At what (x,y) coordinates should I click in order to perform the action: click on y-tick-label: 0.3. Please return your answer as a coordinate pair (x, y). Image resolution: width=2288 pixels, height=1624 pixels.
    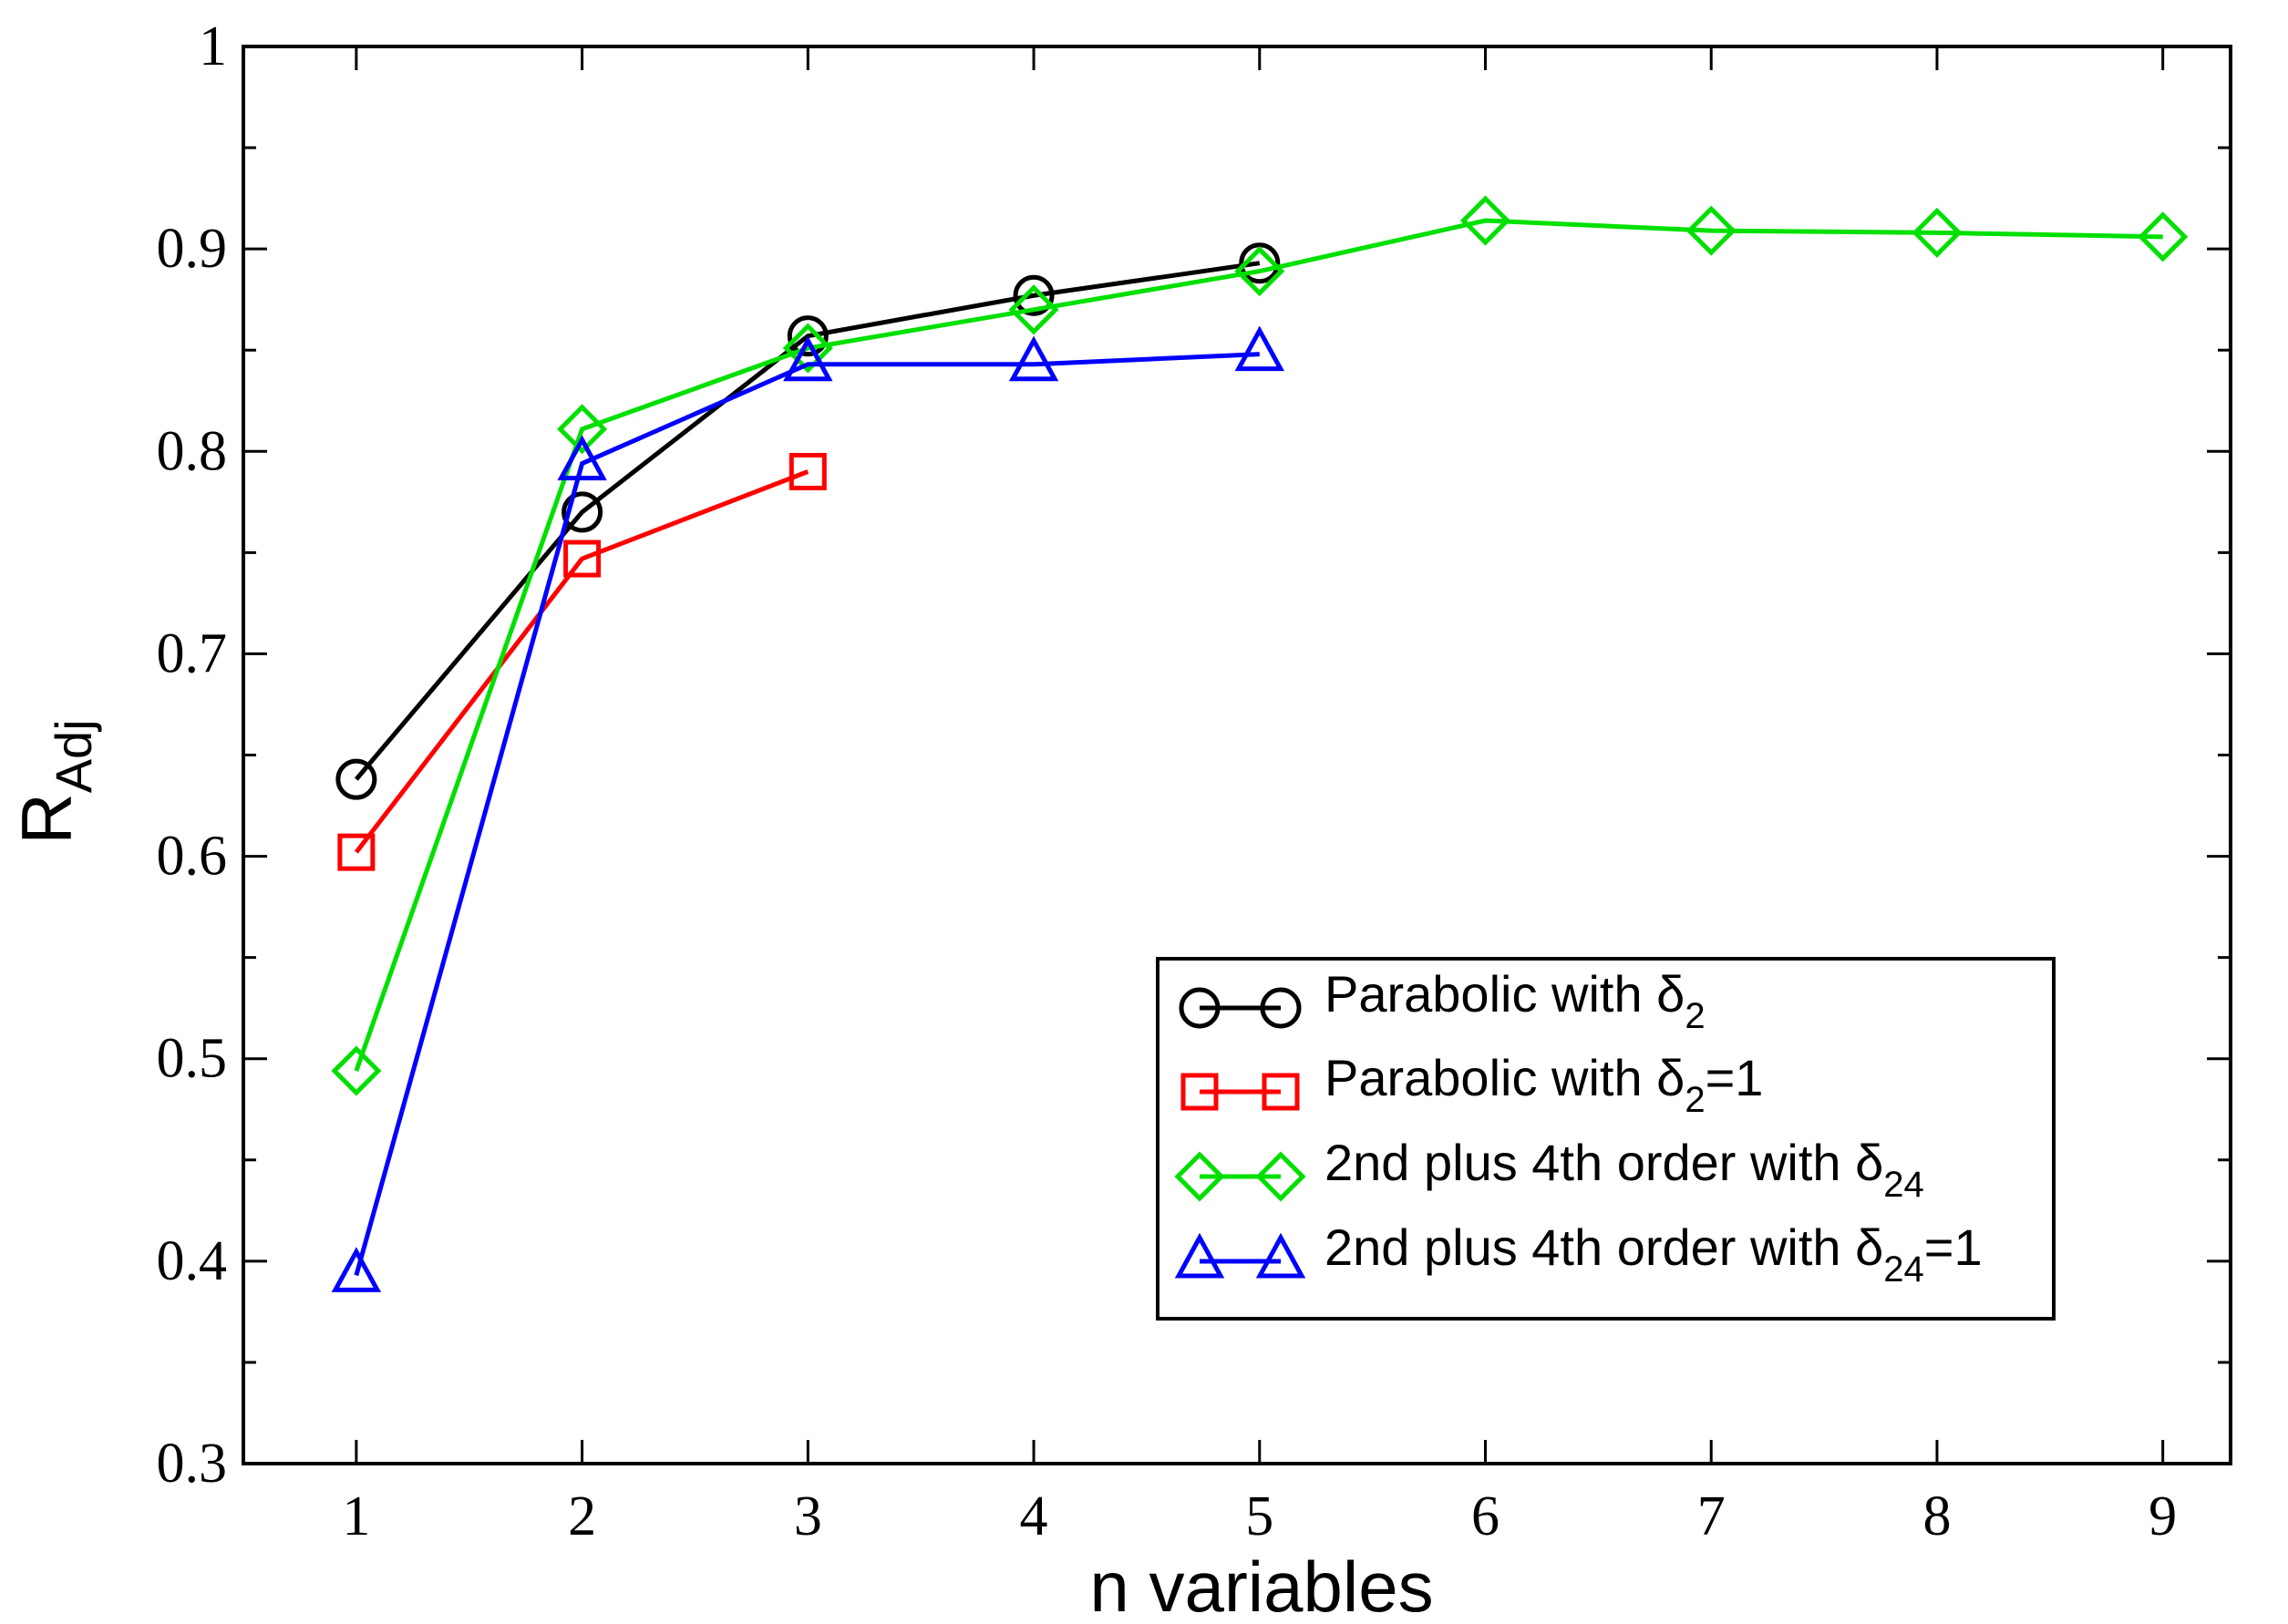
    Looking at the image, I should click on (192, 1464).